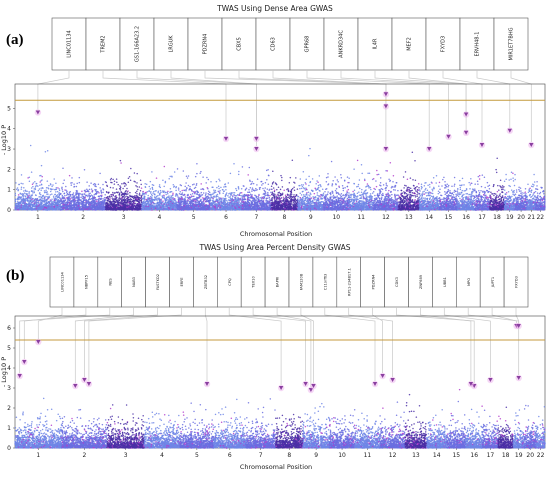  What do you see at coordinates (386, 217) in the screenshot?
I see `x-tick-label: 12` at bounding box center [386, 217].